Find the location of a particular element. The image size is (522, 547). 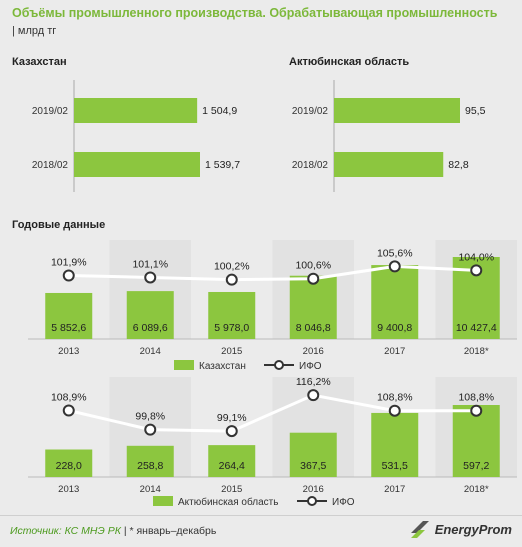

ifo-value-label: 100,2% is located at coordinates (232, 267).